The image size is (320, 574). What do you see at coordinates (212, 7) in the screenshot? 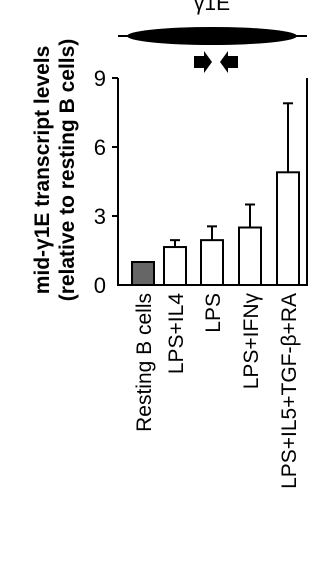
I see `gene-label: γ1E` at bounding box center [212, 7].